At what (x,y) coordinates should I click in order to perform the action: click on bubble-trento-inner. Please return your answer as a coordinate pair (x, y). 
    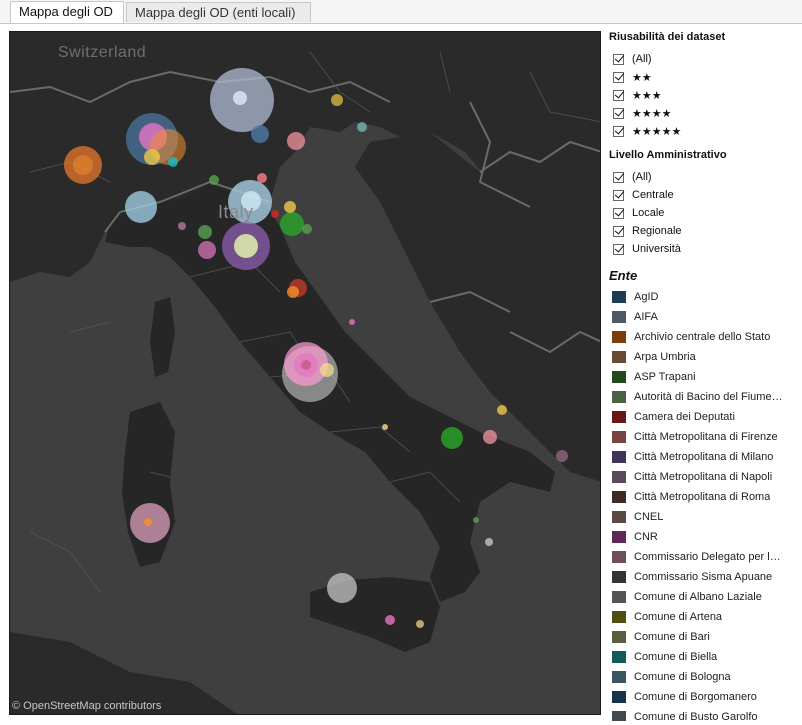
    Looking at the image, I should click on (240, 98).